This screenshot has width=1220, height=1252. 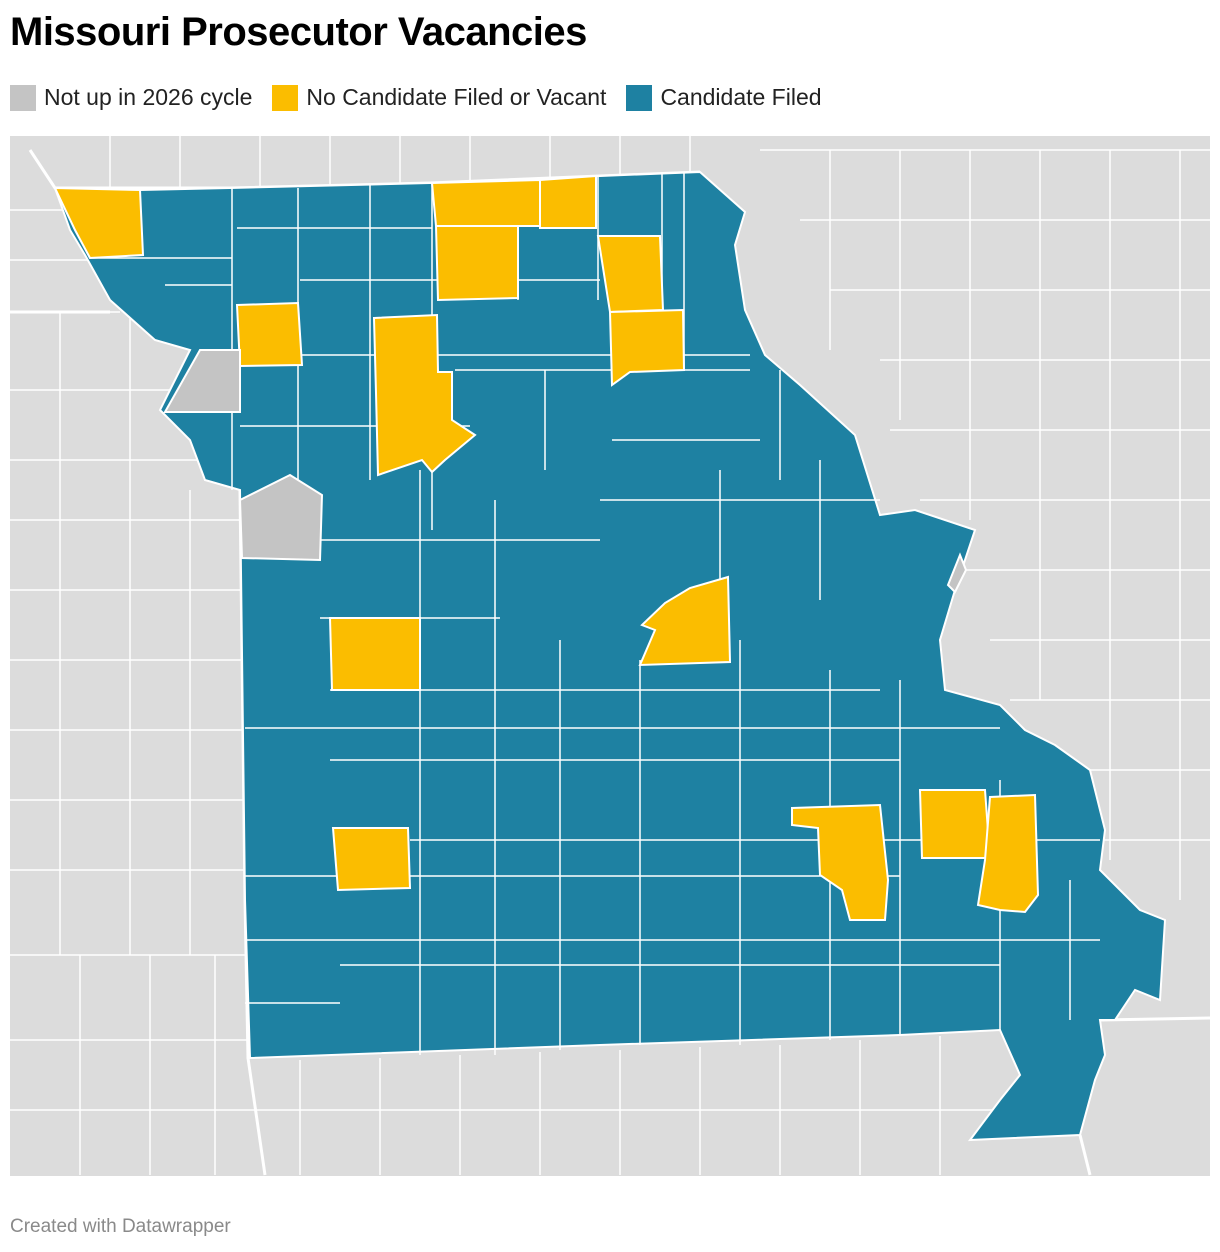 What do you see at coordinates (741, 97) in the screenshot?
I see `legend-label: Candidate Filed` at bounding box center [741, 97].